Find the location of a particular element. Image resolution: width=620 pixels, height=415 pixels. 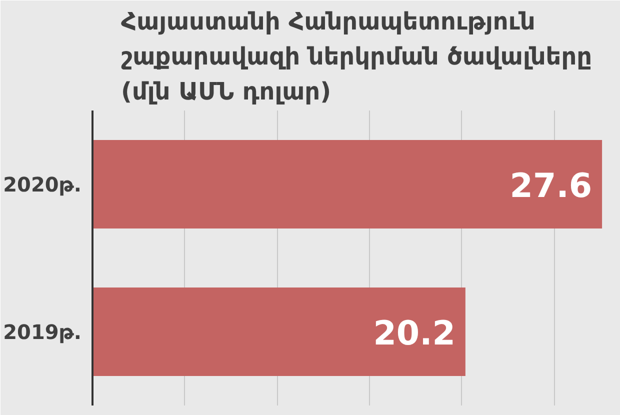

y-tick-label: 2020թ. is located at coordinates (42, 184).